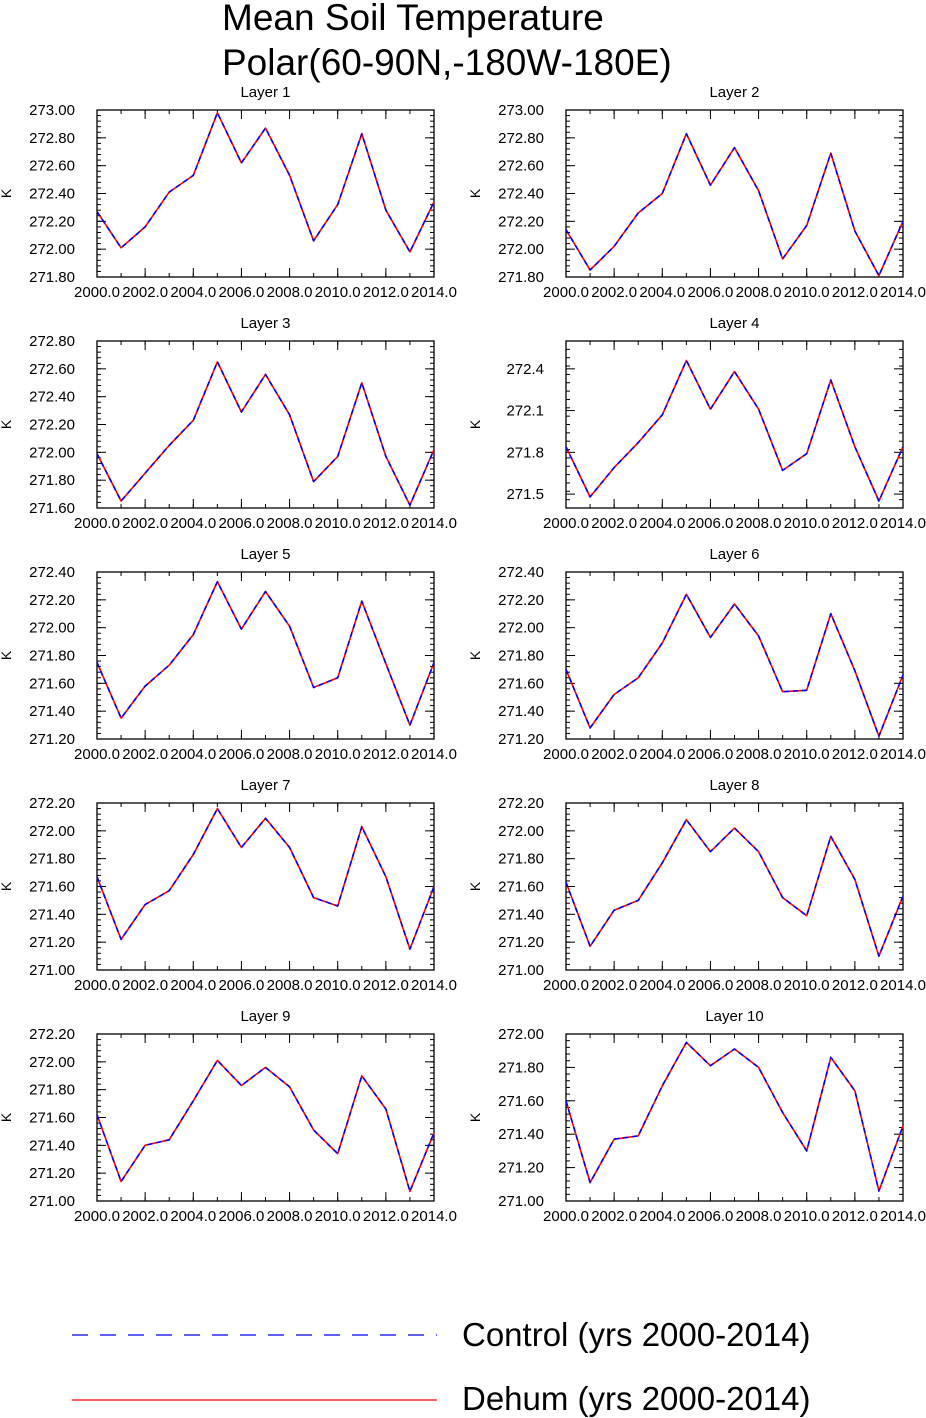 The width and height of the screenshot is (926, 1418). What do you see at coordinates (265, 92) in the screenshot?
I see `panel-title: Layer 1` at bounding box center [265, 92].